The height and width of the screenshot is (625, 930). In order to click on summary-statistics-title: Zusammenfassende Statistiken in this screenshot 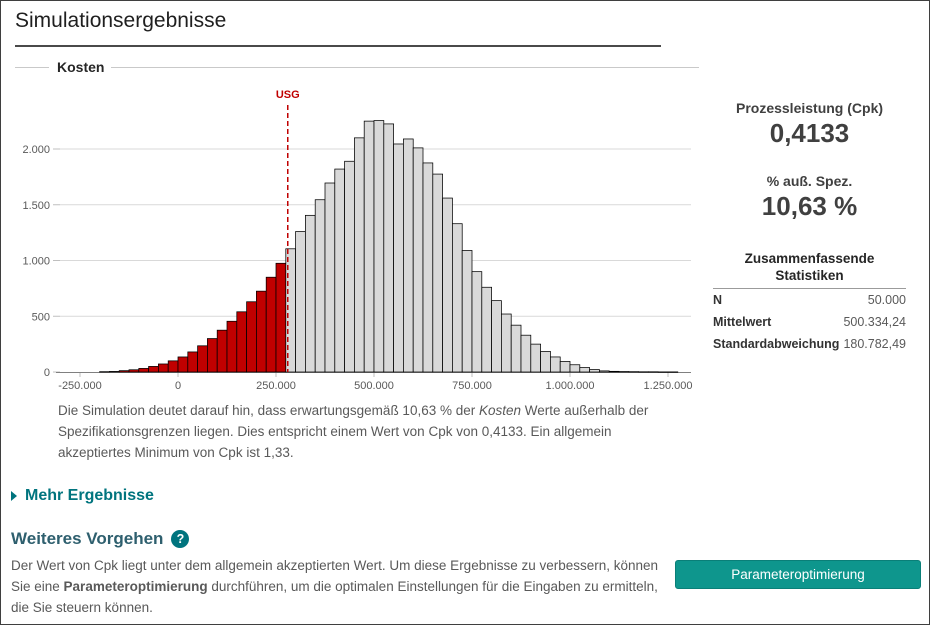, I will do `click(809, 267)`.